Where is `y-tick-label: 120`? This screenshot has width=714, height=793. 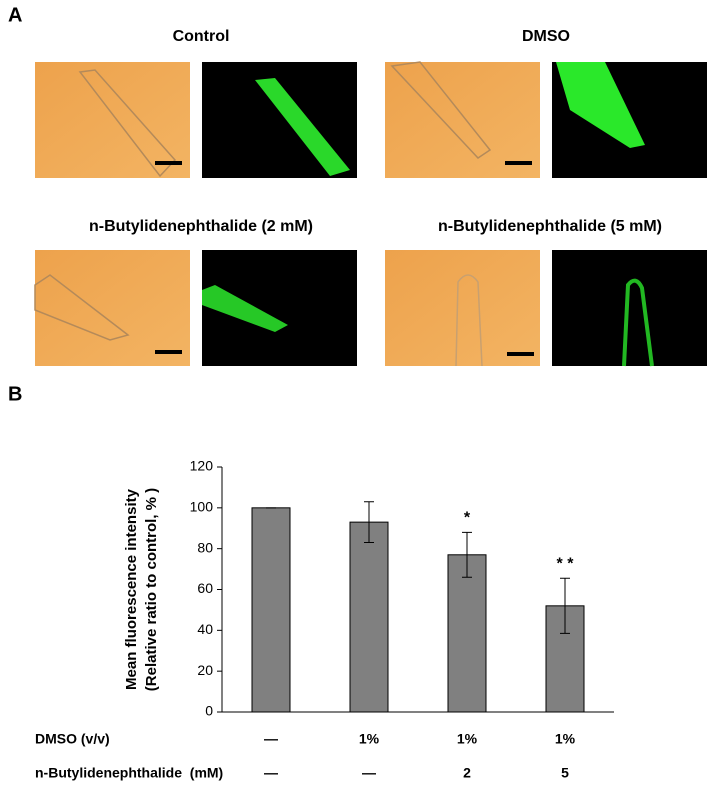
y-tick-label: 120 is located at coordinates (202, 466).